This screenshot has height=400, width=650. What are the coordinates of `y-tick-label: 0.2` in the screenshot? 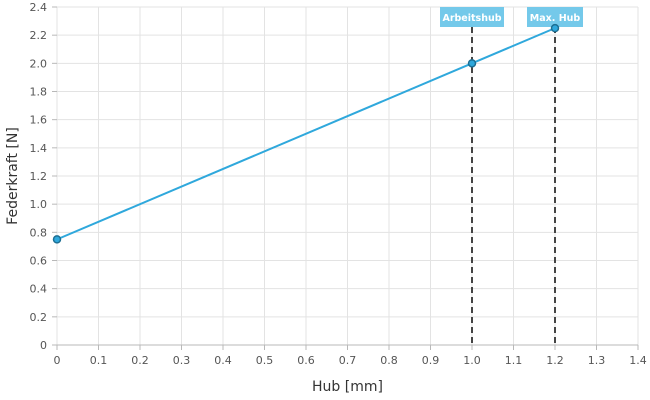 It's located at (39, 317).